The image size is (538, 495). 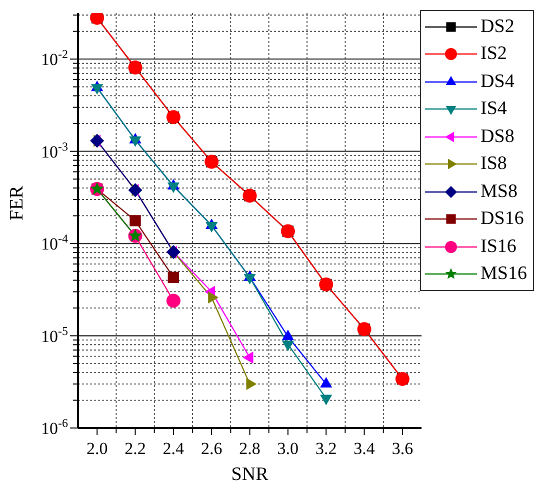 What do you see at coordinates (403, 448) in the screenshot?
I see `x-tick-label: 3.6` at bounding box center [403, 448].